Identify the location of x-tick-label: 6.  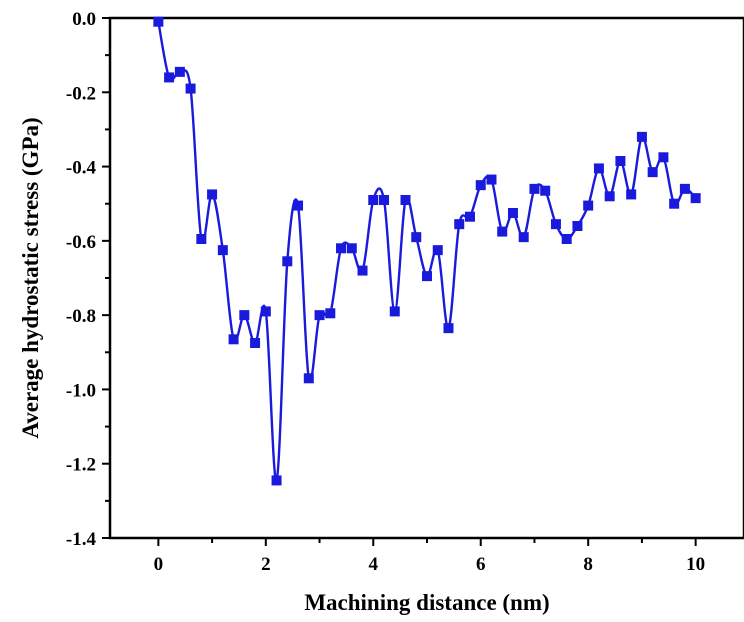
(481, 564).